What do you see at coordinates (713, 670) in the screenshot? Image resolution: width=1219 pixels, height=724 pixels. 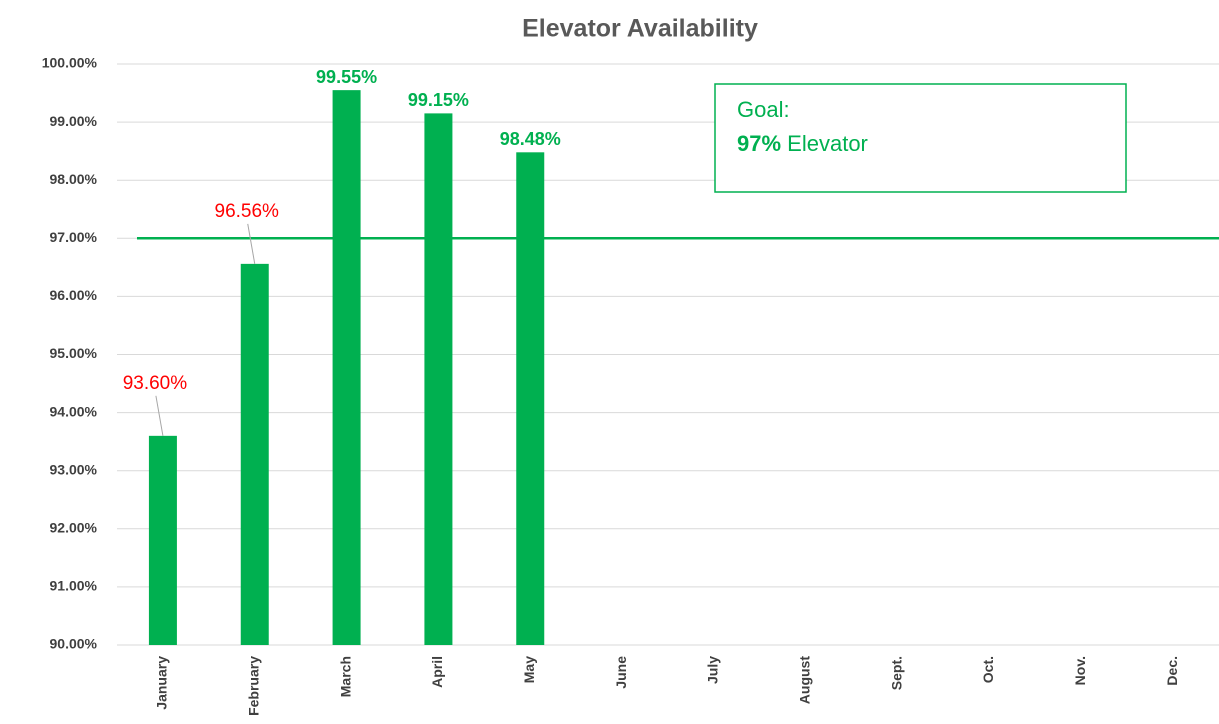 I see `x-tick-label: July` at bounding box center [713, 670].